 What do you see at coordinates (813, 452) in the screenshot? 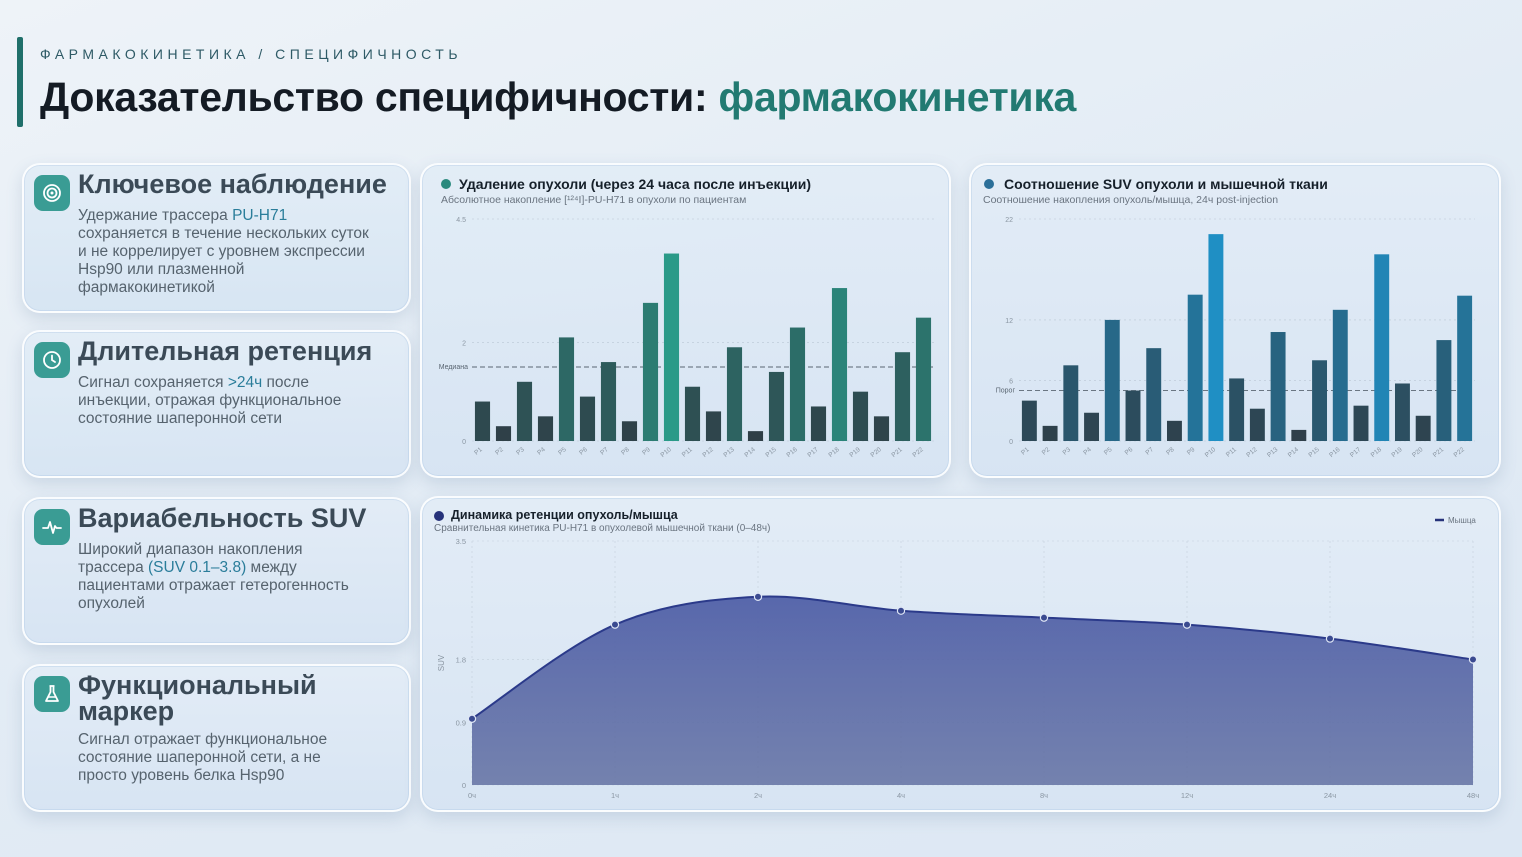
I see `x-tick-label: P17` at bounding box center [813, 452].